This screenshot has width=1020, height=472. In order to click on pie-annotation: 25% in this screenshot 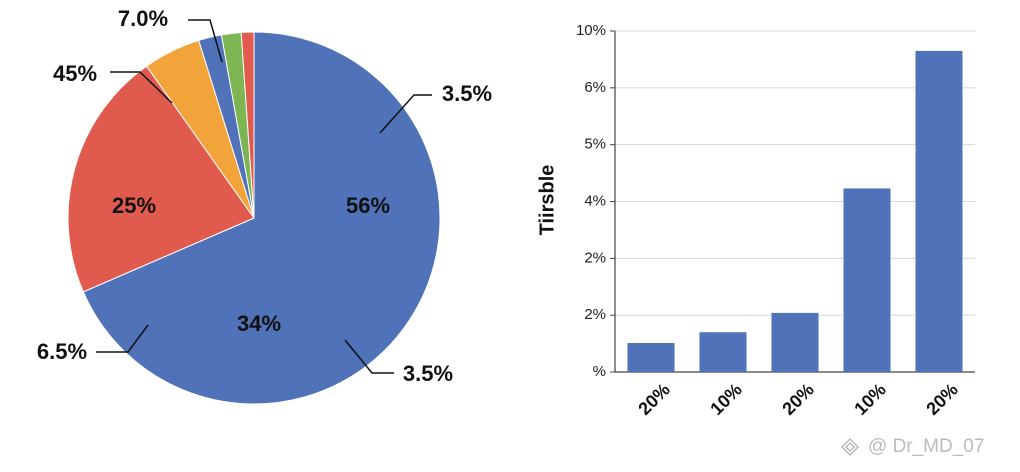, I will do `click(134, 205)`.